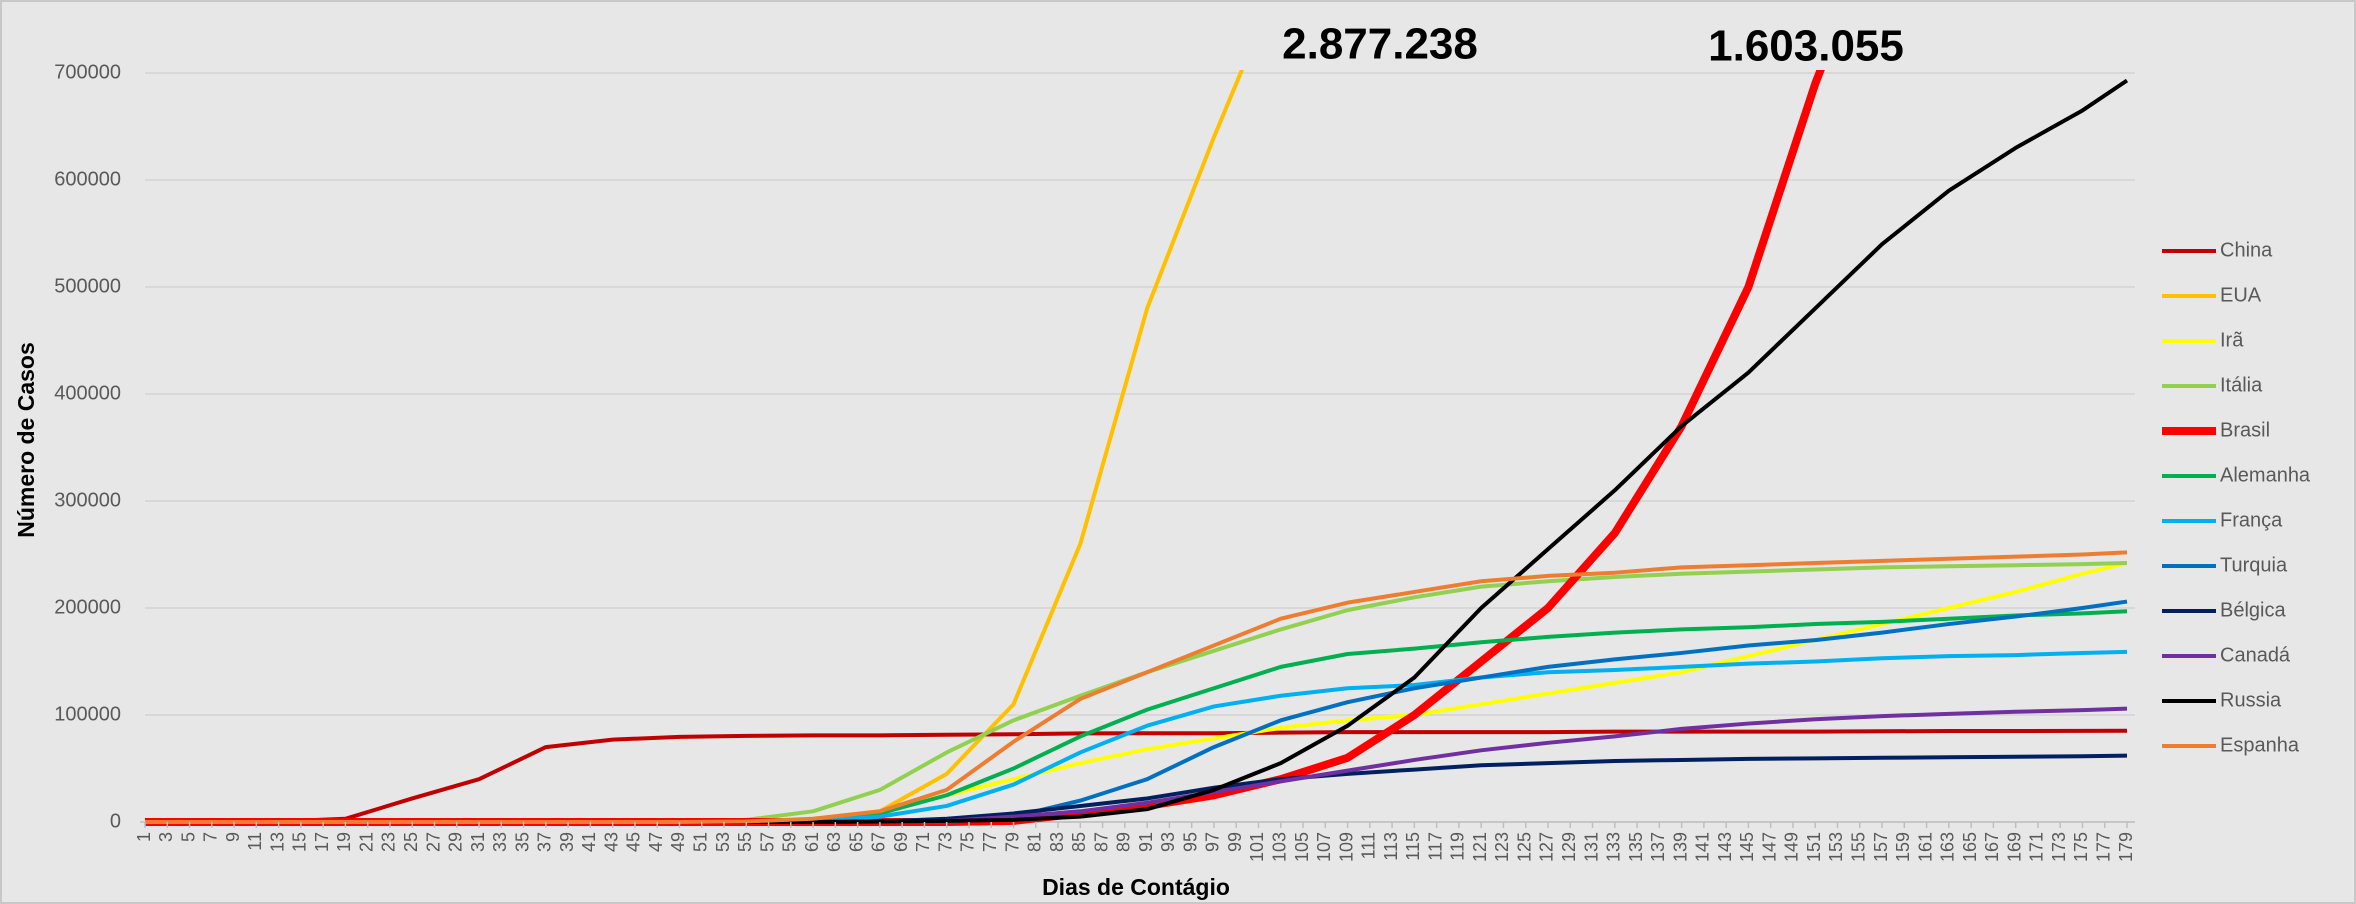 Image resolution: width=2356 pixels, height=904 pixels. Describe the element at coordinates (389, 842) in the screenshot. I see `x-tick-label: 23` at that location.